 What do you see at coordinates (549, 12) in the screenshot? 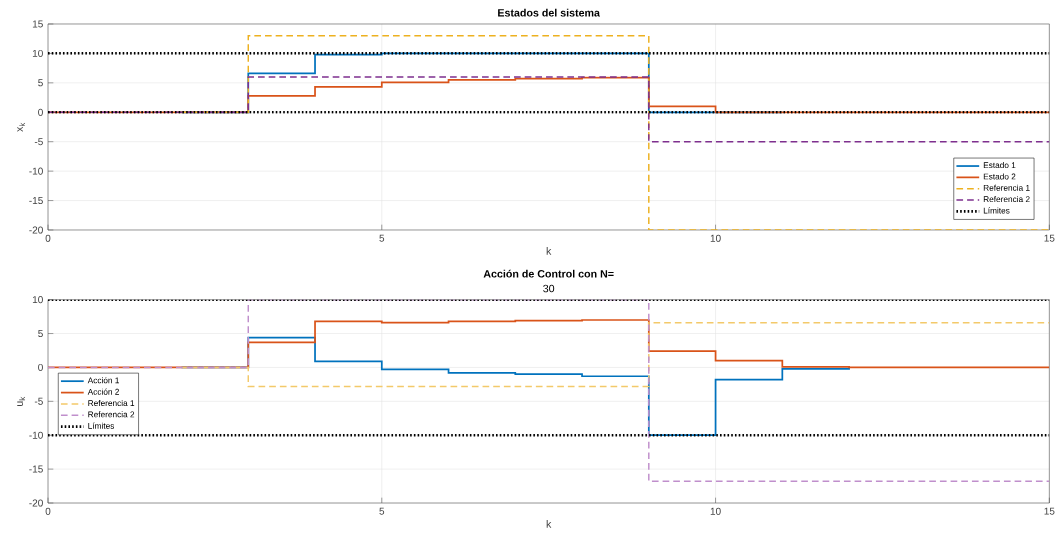
I see `chart-title: Estados del sistema` at bounding box center [549, 12].